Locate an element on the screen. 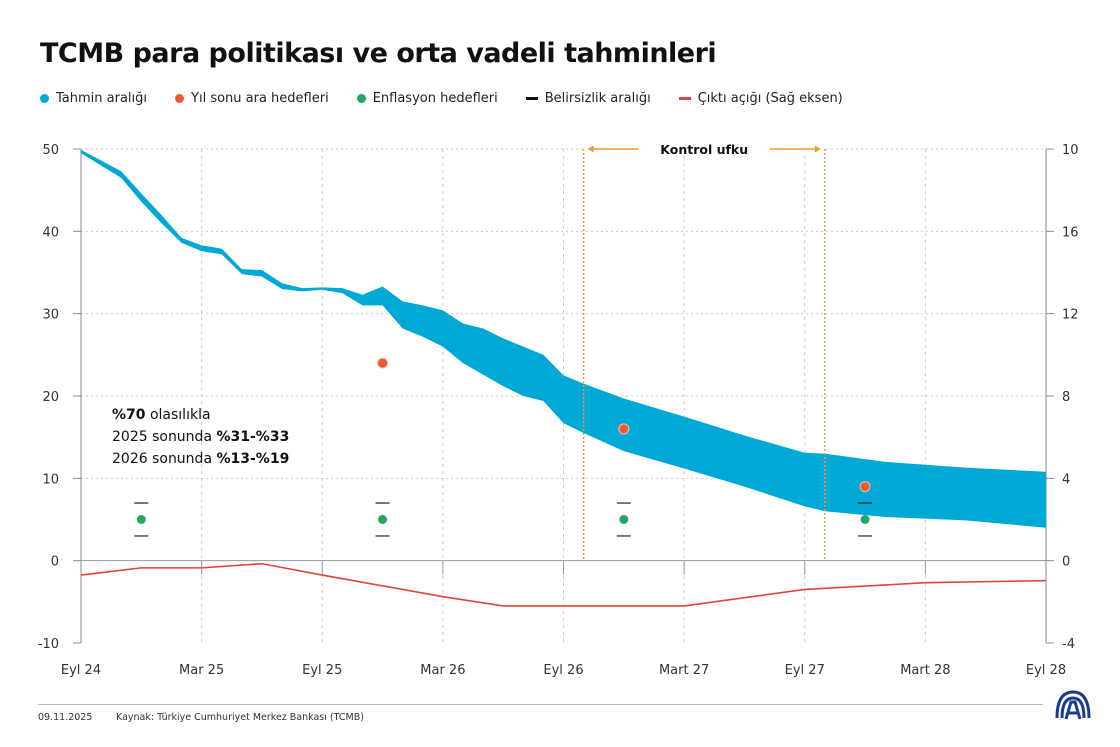 The width and height of the screenshot is (1120, 747). arrow-right-icon is located at coordinates (817, 149).